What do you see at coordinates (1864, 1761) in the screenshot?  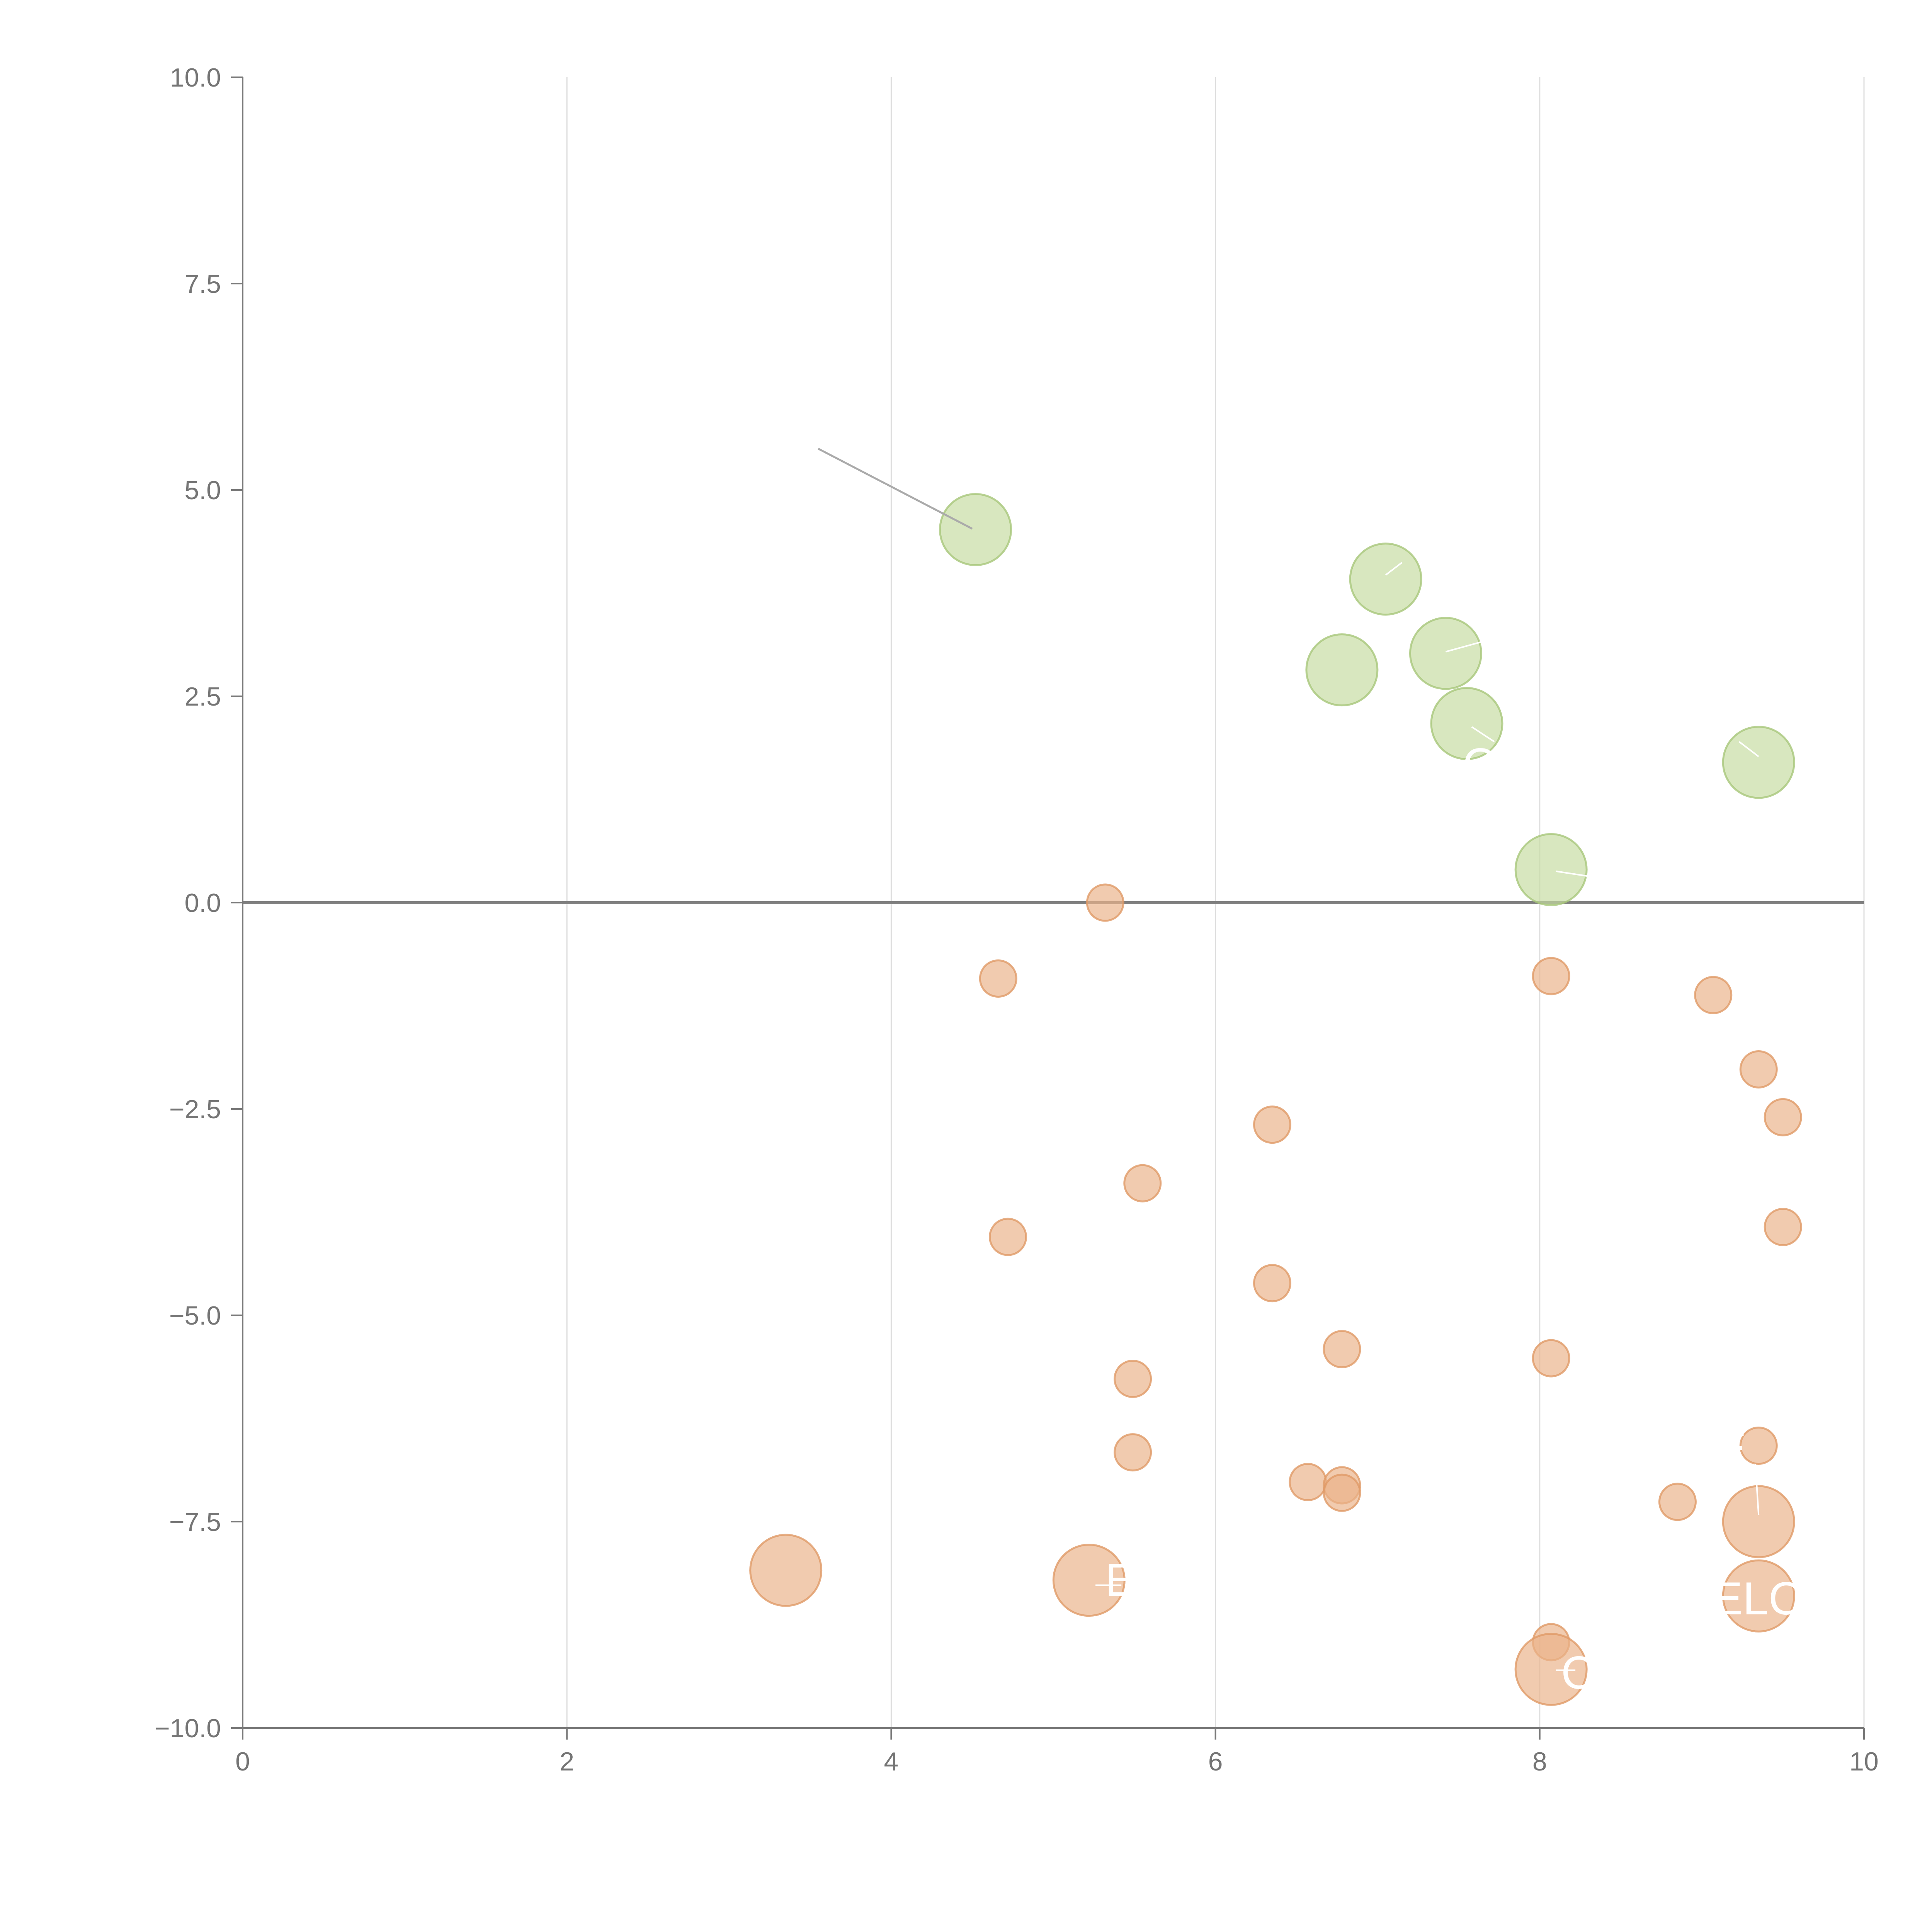 I see `x-tick-label-5: 10` at bounding box center [1864, 1761].